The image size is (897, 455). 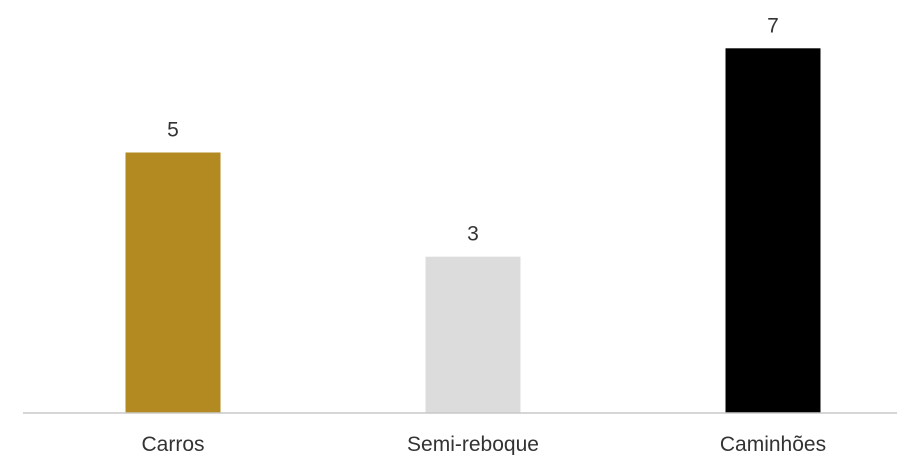 I want to click on x-tick-label: Caminhões, so click(x=773, y=444).